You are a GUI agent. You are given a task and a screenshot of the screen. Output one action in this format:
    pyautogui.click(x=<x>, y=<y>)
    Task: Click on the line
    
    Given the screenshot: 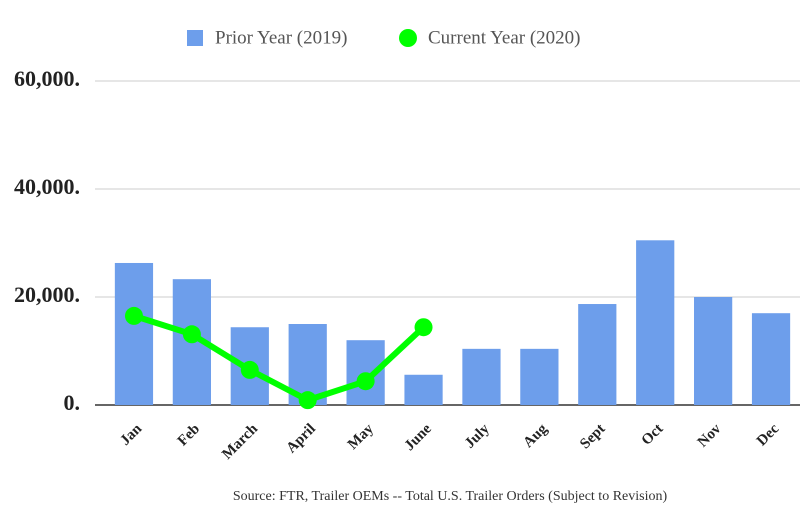 What is the action you would take?
    pyautogui.click(x=279, y=358)
    